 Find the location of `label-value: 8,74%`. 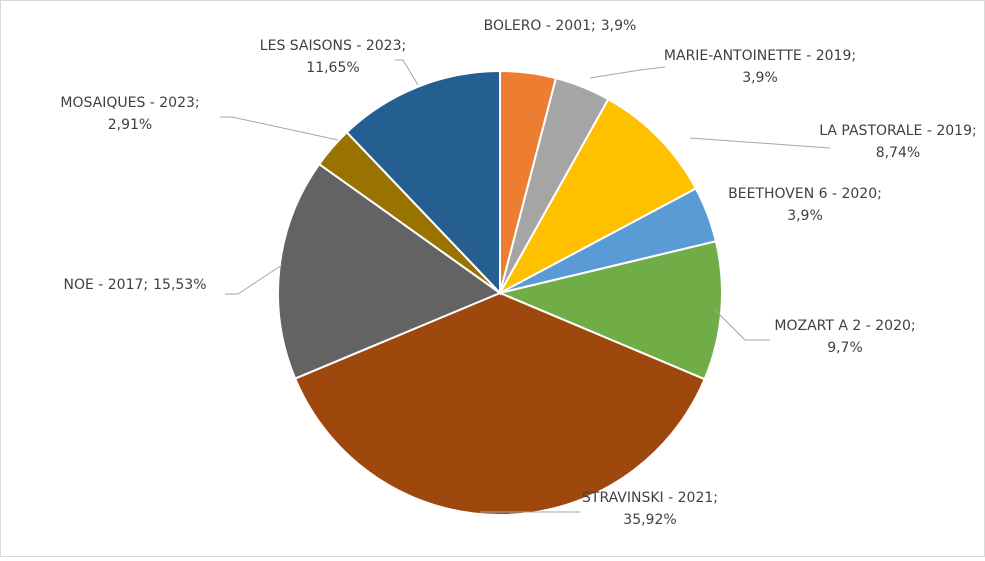

label-value: 8,74% is located at coordinates (898, 153).